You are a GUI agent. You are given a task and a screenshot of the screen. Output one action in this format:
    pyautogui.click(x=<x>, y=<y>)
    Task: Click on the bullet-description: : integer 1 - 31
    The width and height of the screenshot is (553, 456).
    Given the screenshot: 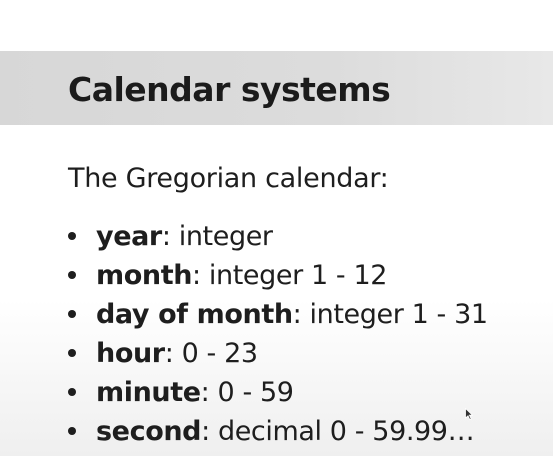 What is the action you would take?
    pyautogui.click(x=390, y=314)
    